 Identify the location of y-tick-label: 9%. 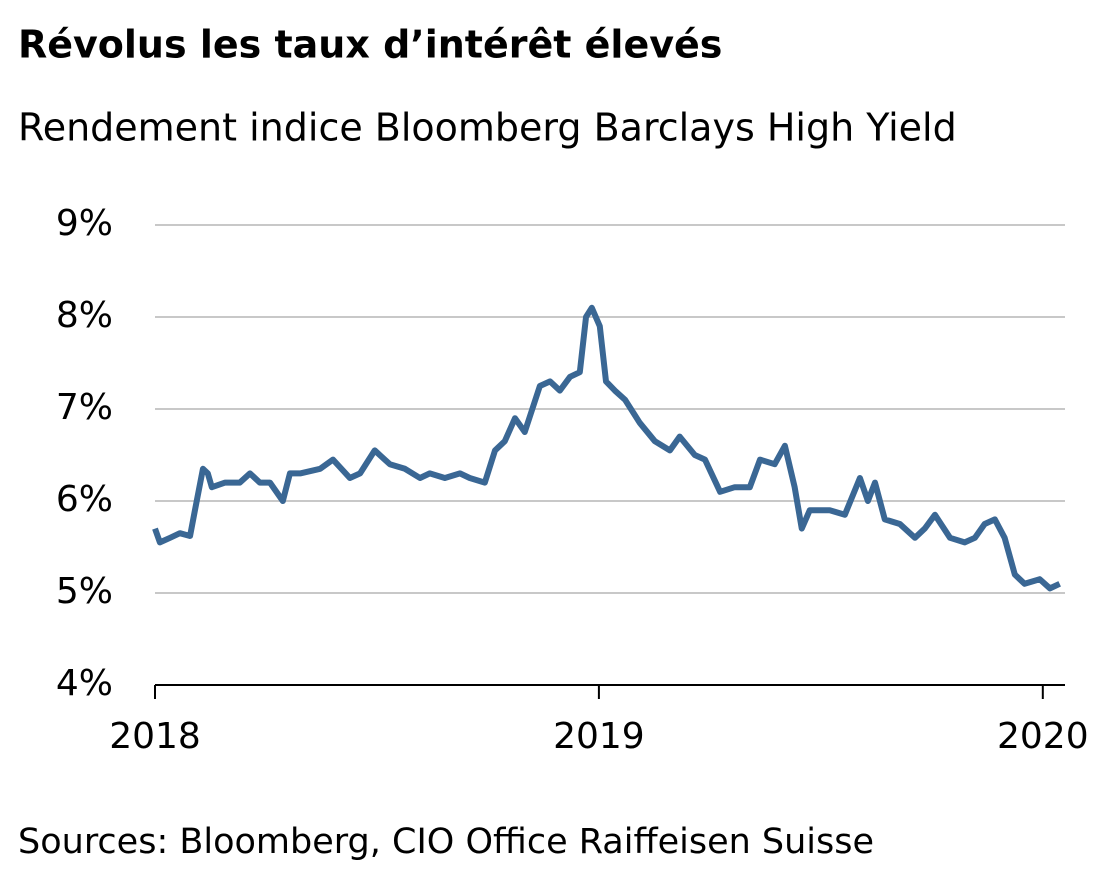
(84, 223).